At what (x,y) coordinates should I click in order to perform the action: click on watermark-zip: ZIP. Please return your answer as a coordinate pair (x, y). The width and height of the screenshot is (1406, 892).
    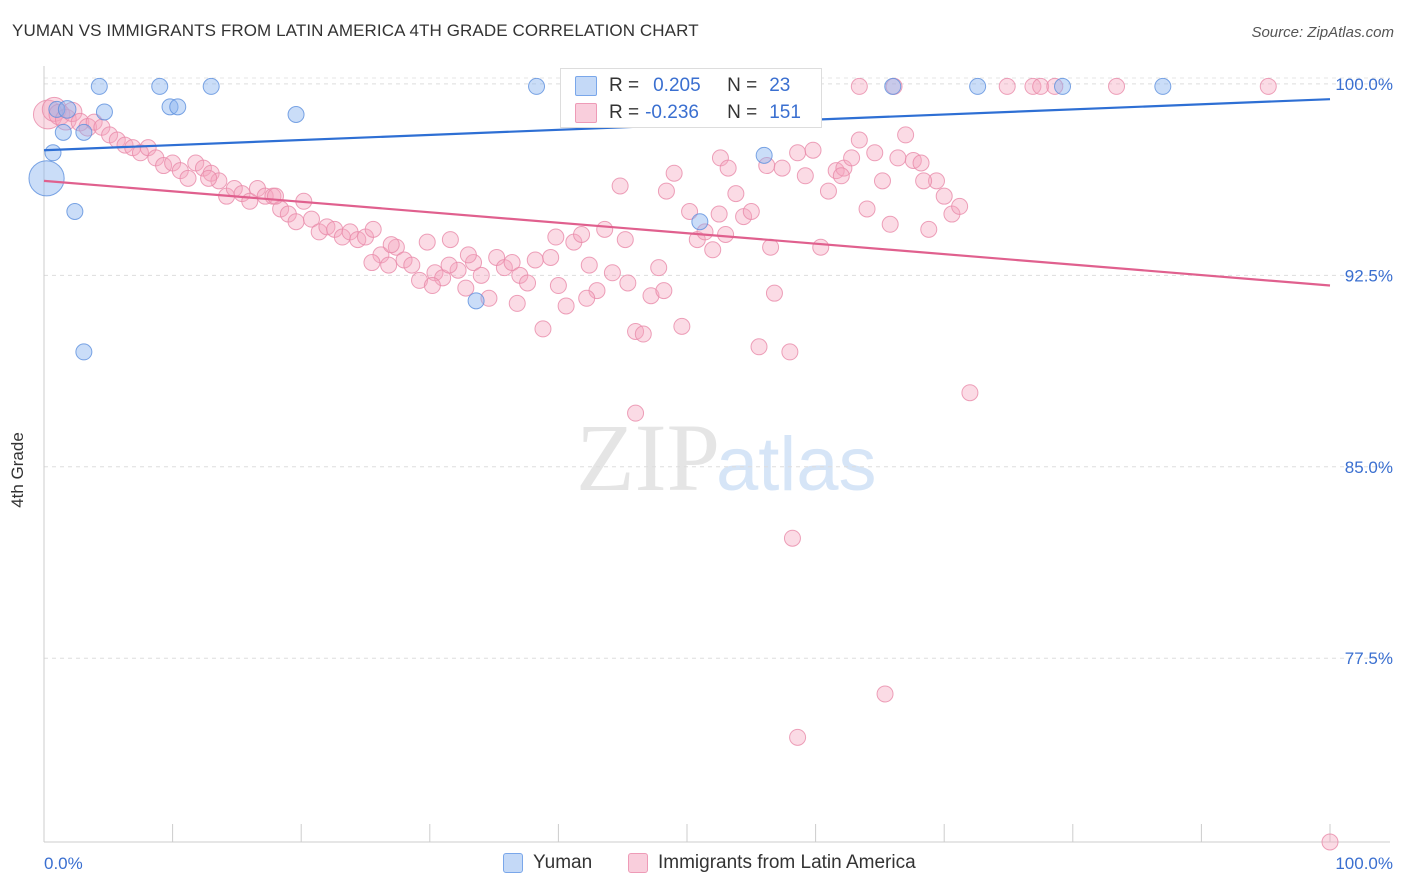
    Looking at the image, I should click on (648, 457).